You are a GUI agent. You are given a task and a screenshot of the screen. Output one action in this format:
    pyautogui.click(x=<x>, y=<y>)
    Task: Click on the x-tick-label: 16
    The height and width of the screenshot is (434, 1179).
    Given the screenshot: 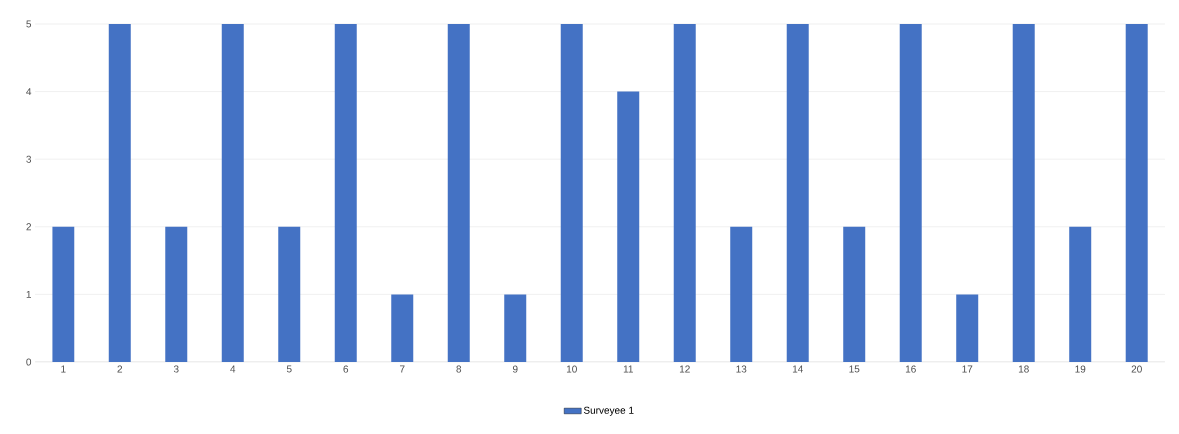 What is the action you would take?
    pyautogui.click(x=910, y=369)
    